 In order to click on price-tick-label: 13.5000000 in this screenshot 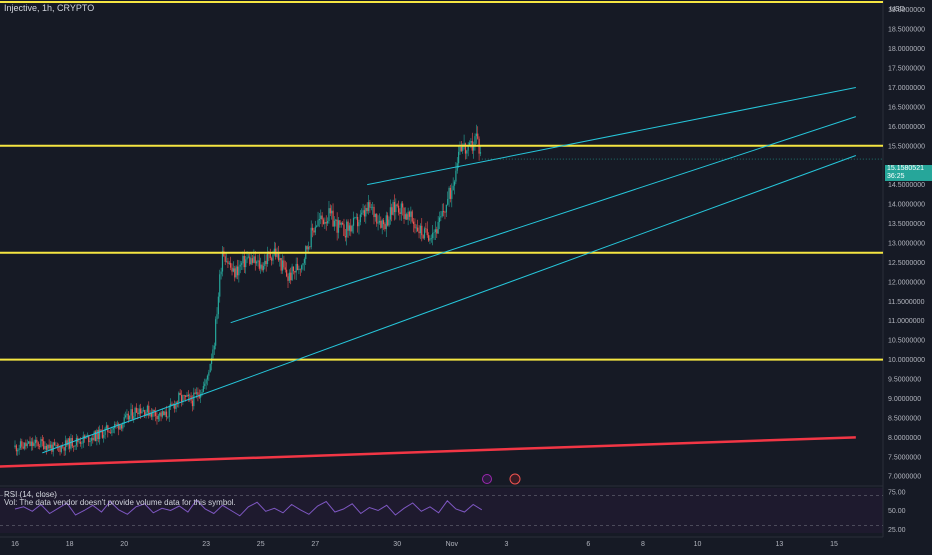, I will do `click(906, 224)`.